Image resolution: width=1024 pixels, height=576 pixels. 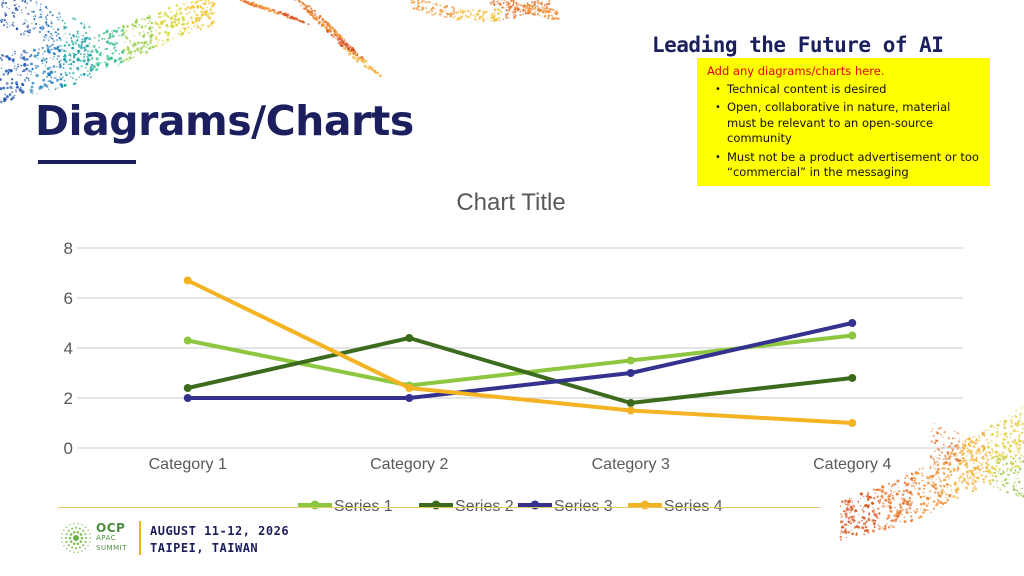 I want to click on x-tick-label: Category 1, so click(x=188, y=464).